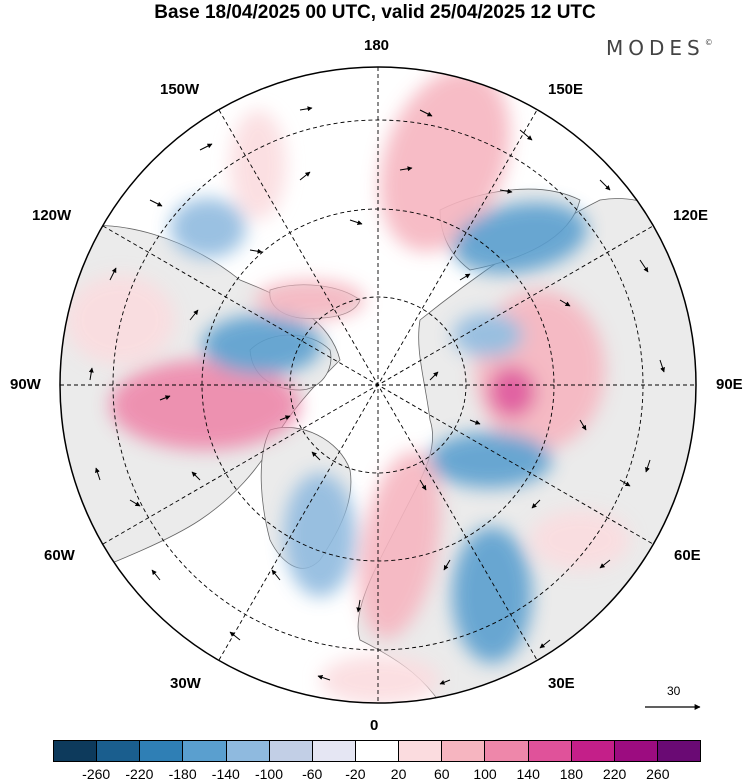 This screenshot has height=783, width=750. Describe the element at coordinates (96, 774) in the screenshot. I see `colorbar-tick-label: -260` at that location.